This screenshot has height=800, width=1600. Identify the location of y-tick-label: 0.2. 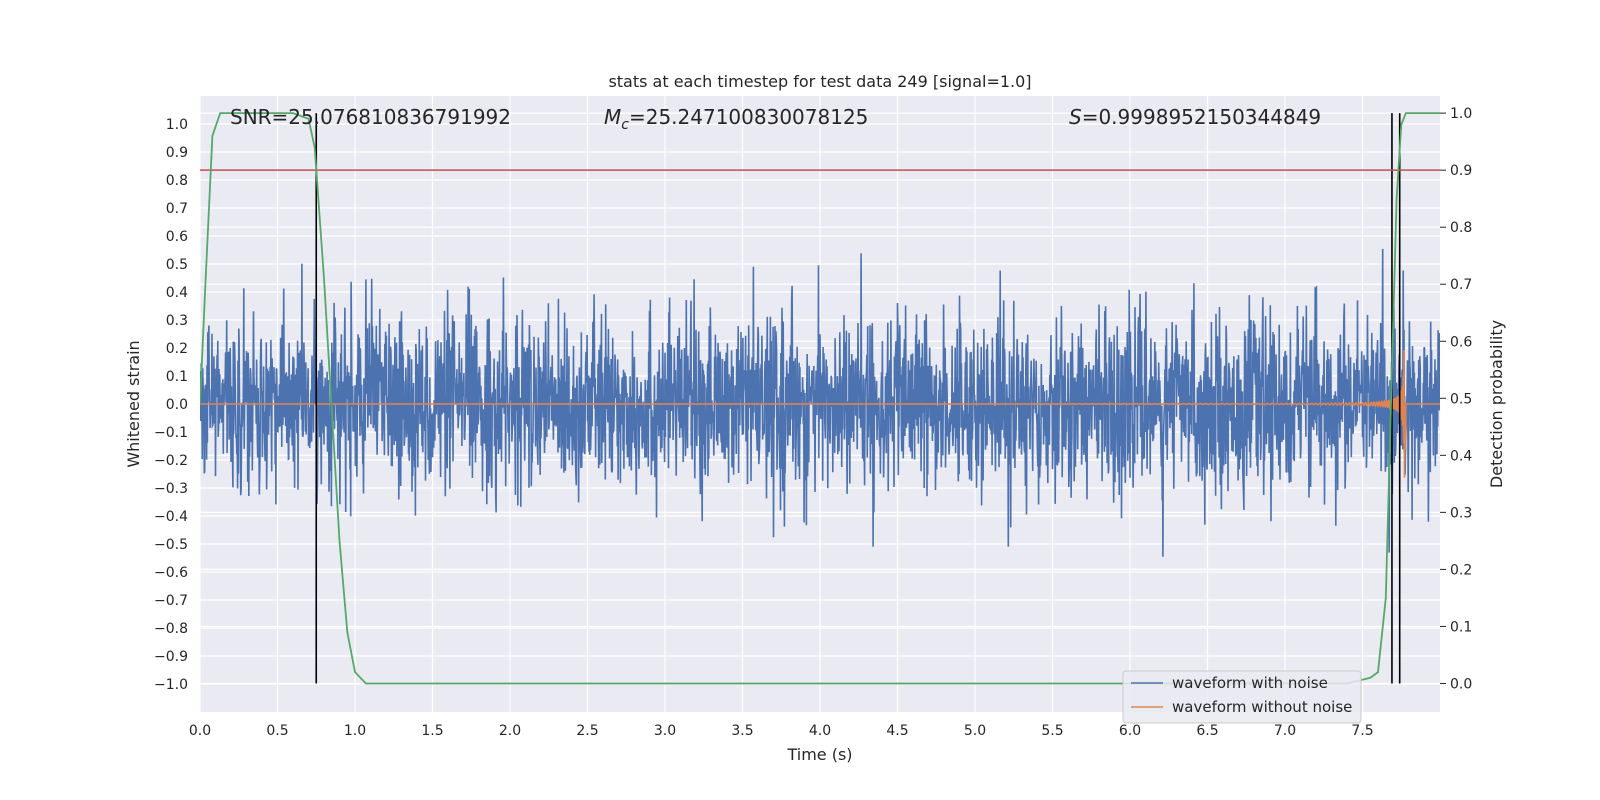
(177, 349).